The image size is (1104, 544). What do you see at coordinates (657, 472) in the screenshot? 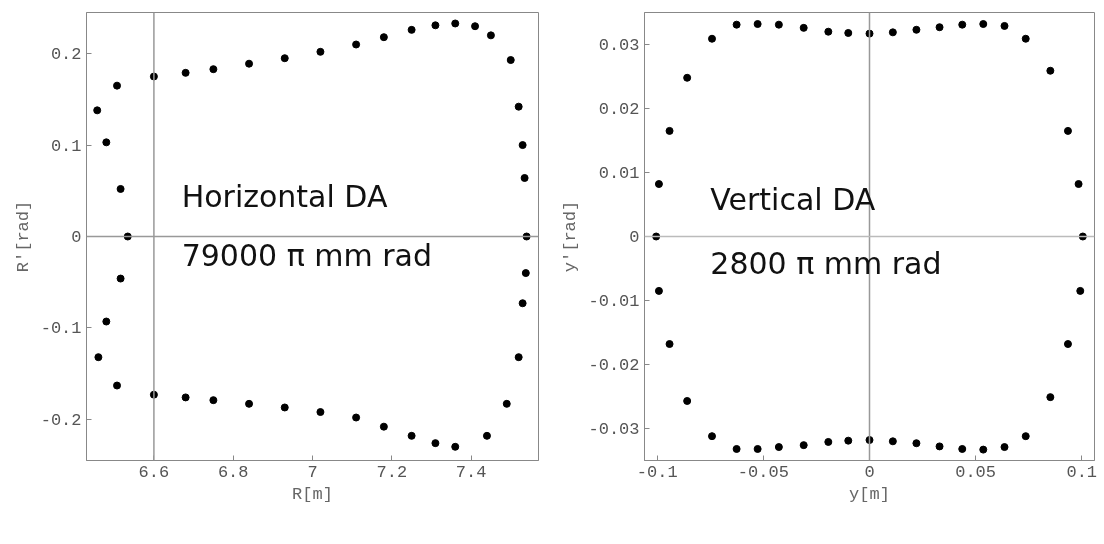
I see `x-tick-label: -0.1` at bounding box center [657, 472].